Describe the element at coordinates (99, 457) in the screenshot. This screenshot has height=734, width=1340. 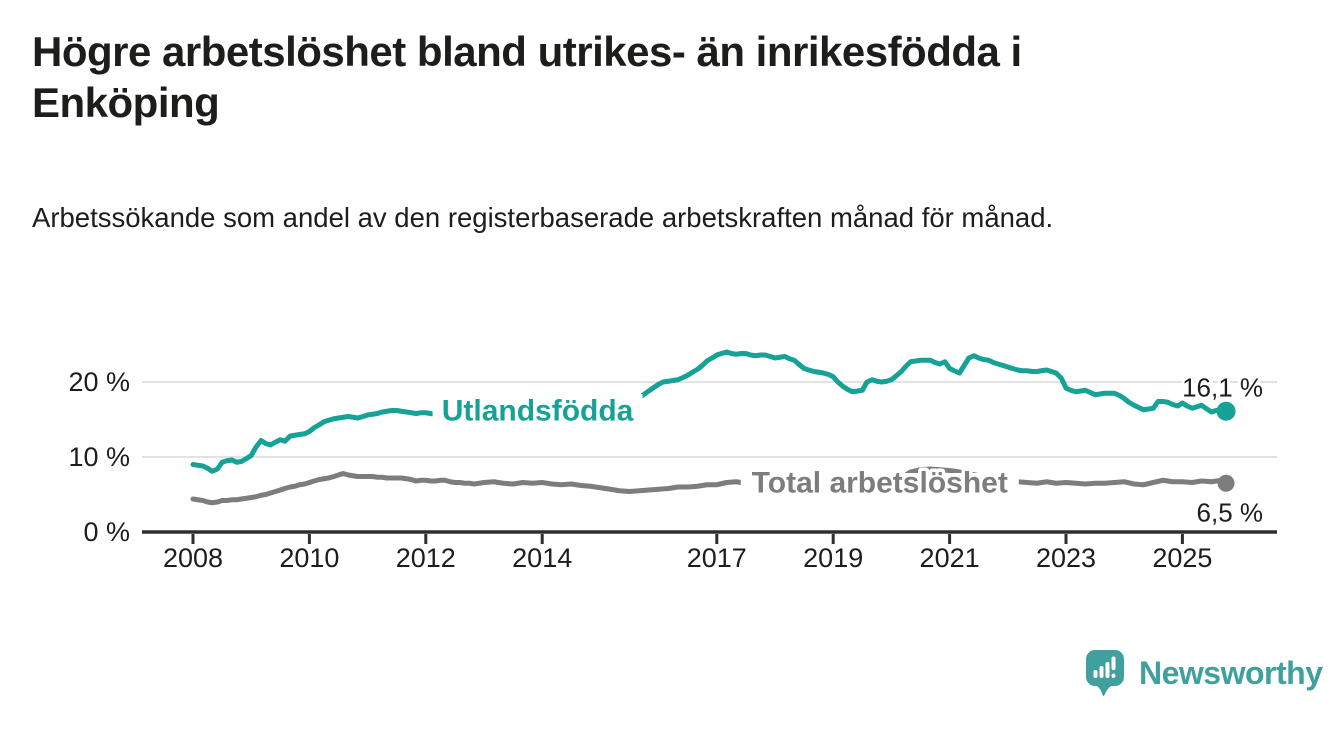
I see `y-tick-label: 10 %` at that location.